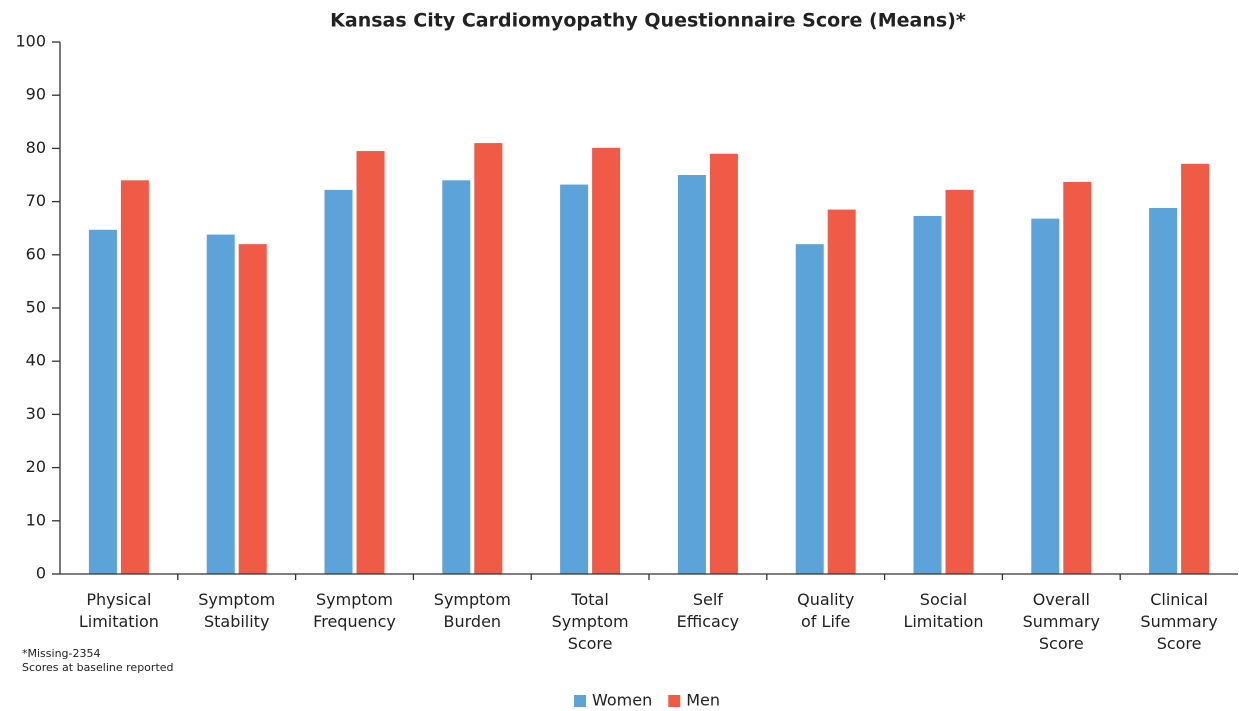  Describe the element at coordinates (36, 253) in the screenshot. I see `y-tick-label: 60` at that location.